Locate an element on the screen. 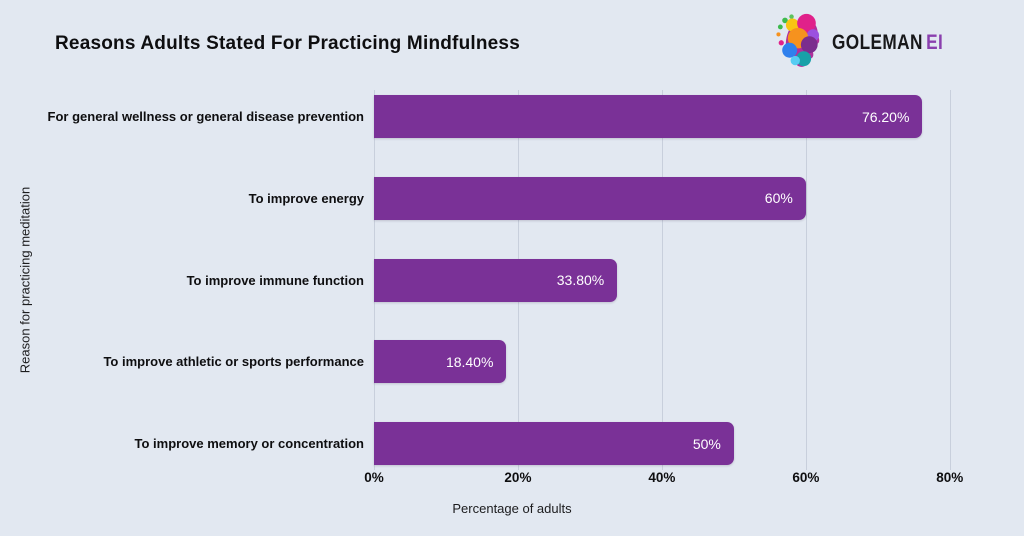  logo-text: GOLEMAN EI is located at coordinates (887, 43).